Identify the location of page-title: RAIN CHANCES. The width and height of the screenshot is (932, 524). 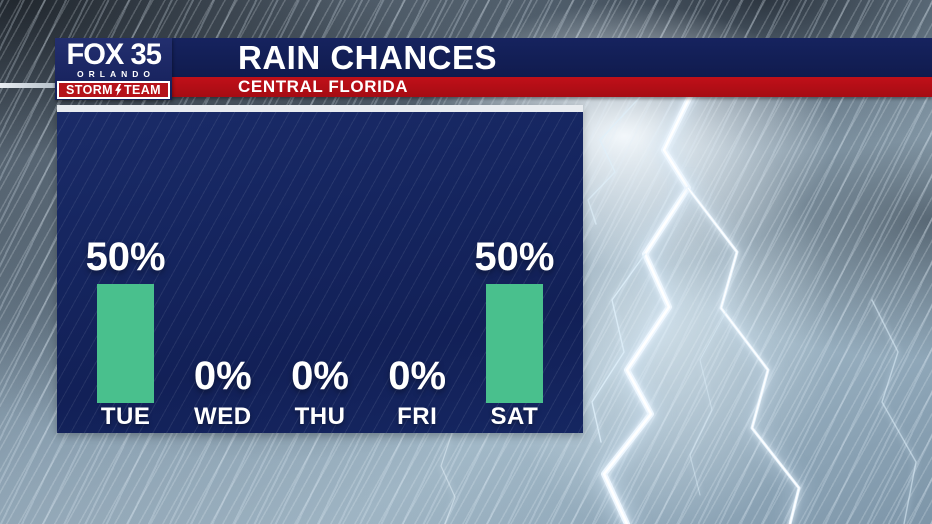
(368, 57).